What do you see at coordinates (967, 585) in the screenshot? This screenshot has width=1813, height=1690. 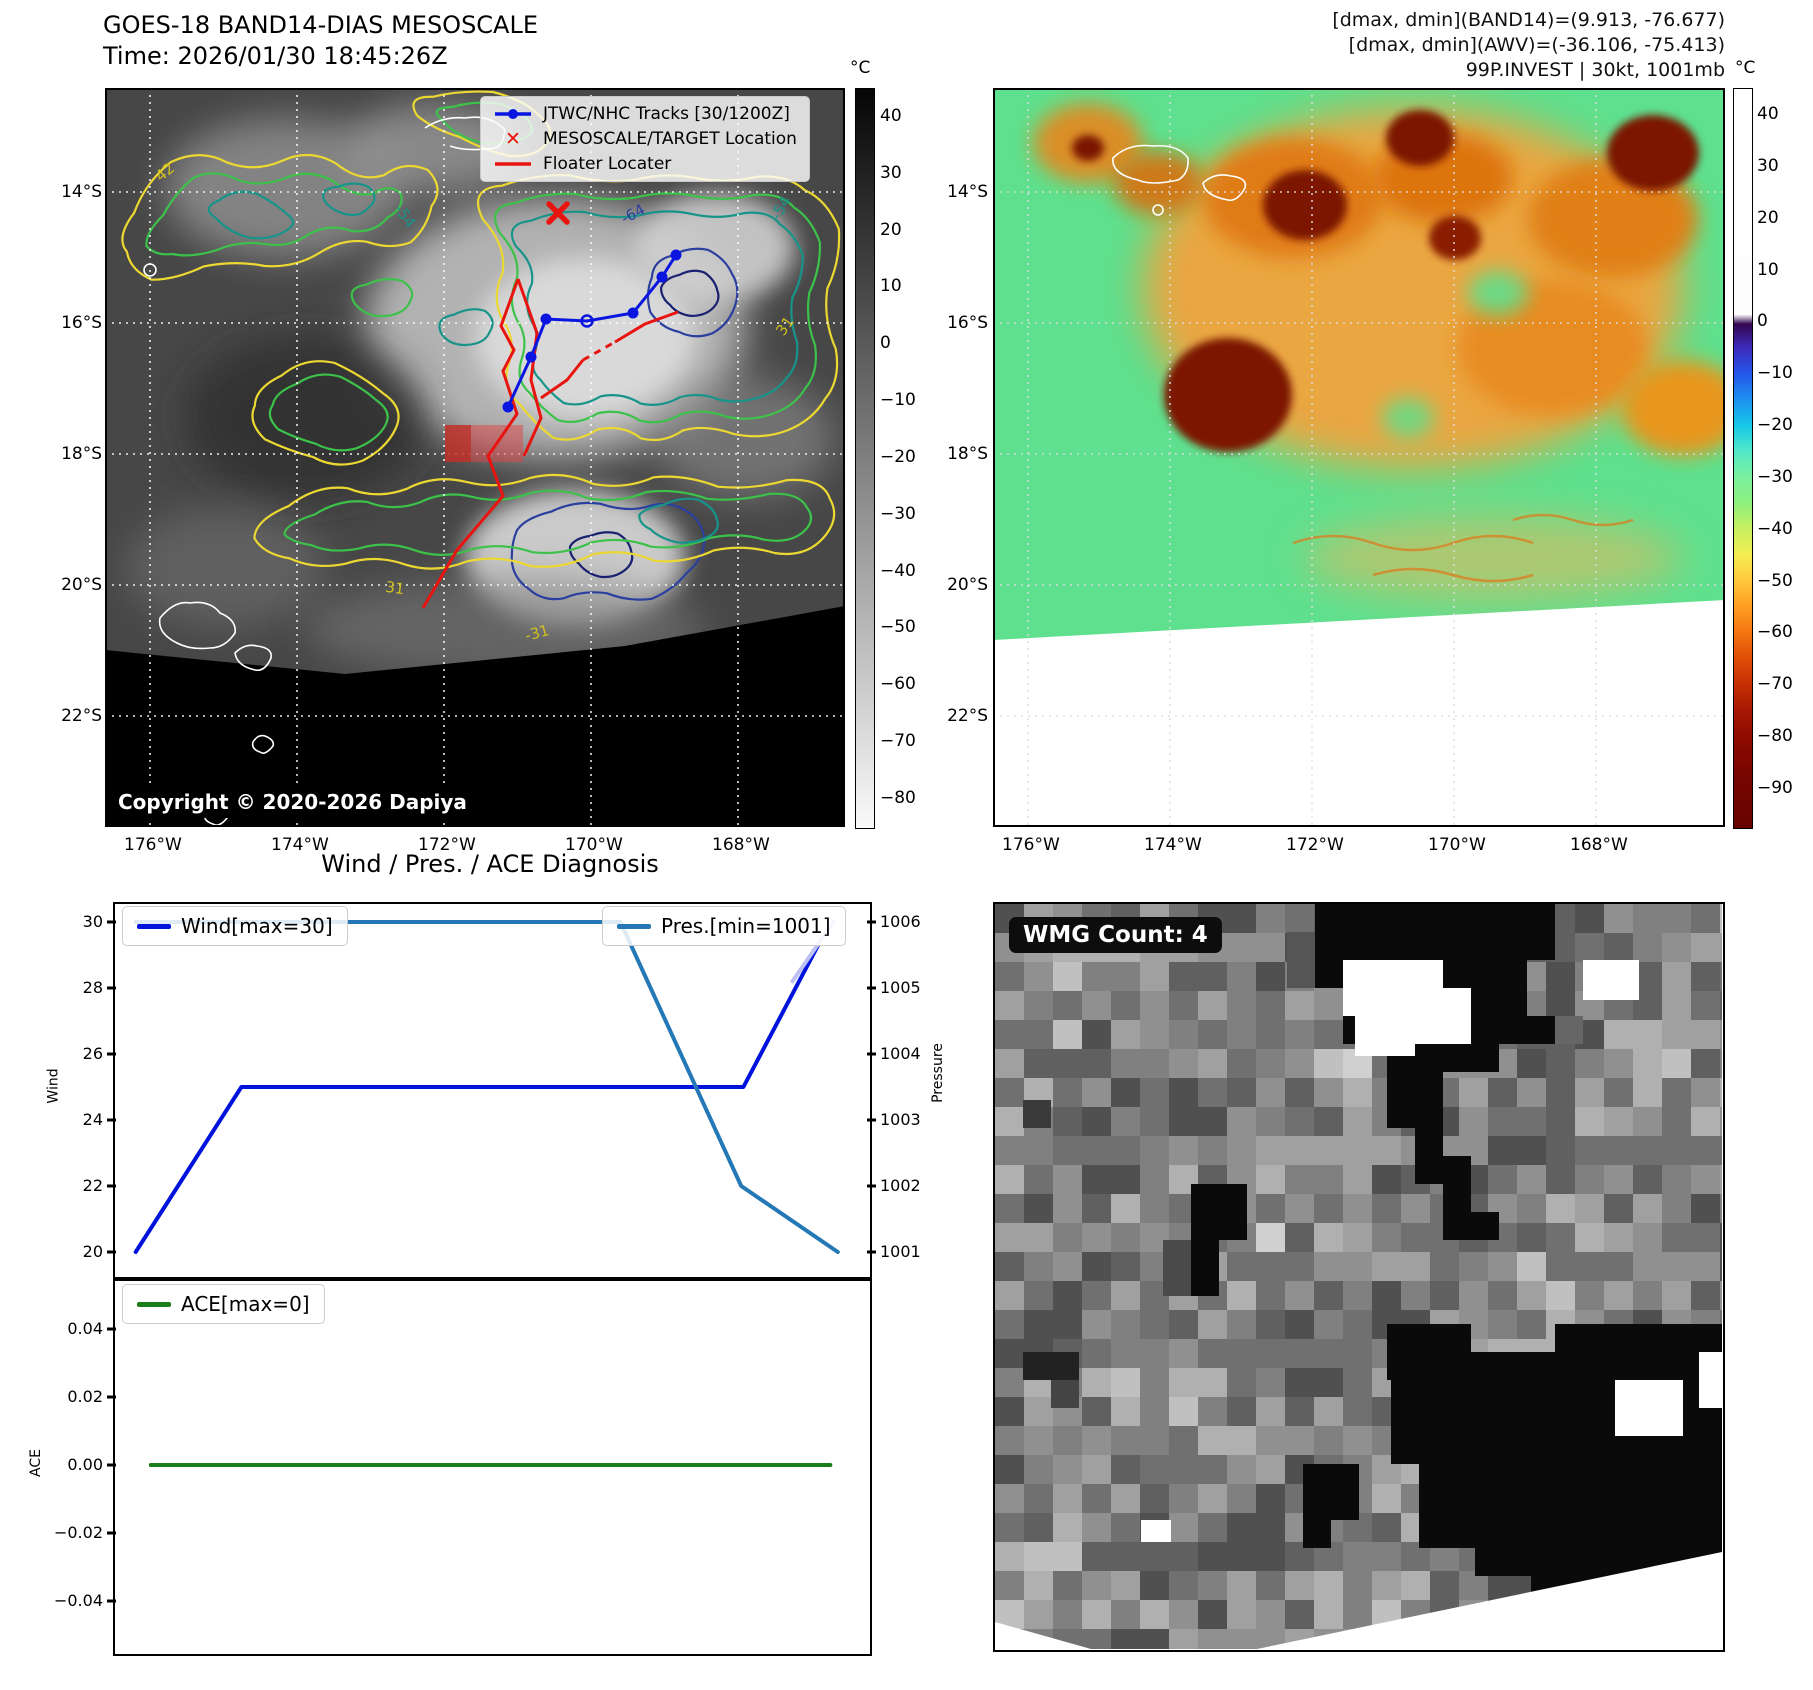 I see `awv-lat-tick: 20°S` at bounding box center [967, 585].